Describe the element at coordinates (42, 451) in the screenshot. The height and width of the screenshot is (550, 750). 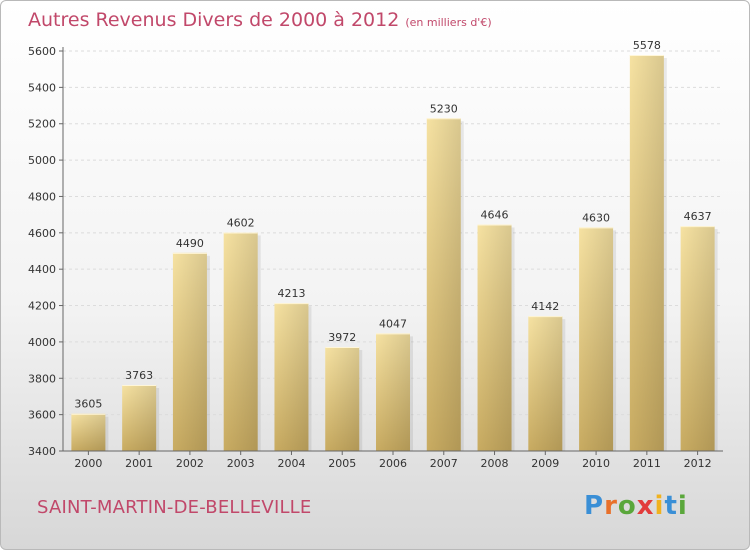
I see `y-tick-label: 3400` at that location.